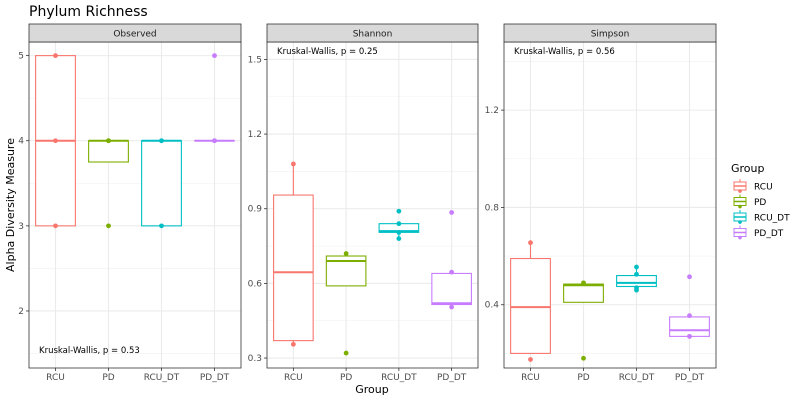 The height and width of the screenshot is (400, 800). I want to click on strip-label: Shannon, so click(373, 35).